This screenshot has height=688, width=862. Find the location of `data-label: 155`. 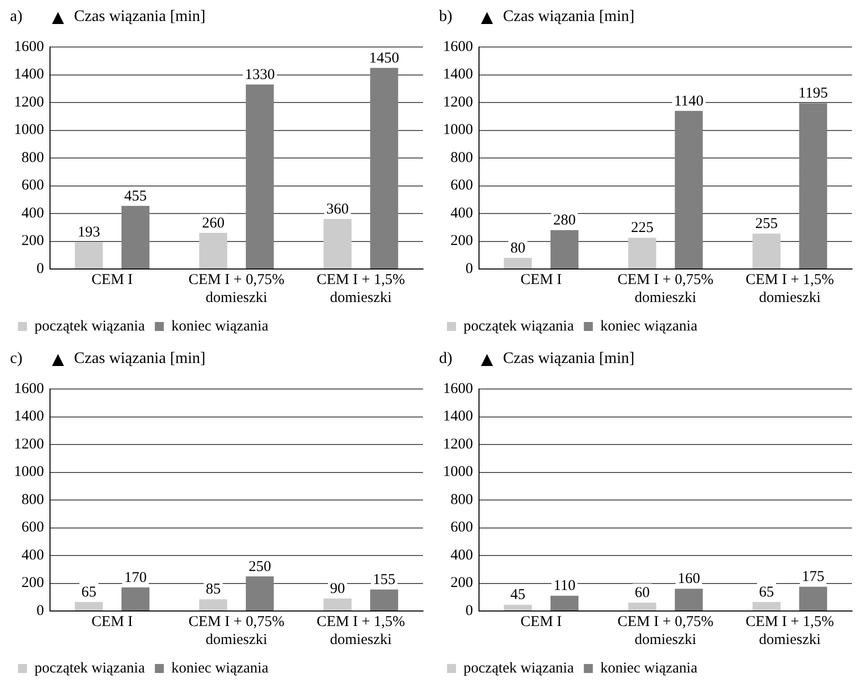

data-label: 155 is located at coordinates (384, 580).